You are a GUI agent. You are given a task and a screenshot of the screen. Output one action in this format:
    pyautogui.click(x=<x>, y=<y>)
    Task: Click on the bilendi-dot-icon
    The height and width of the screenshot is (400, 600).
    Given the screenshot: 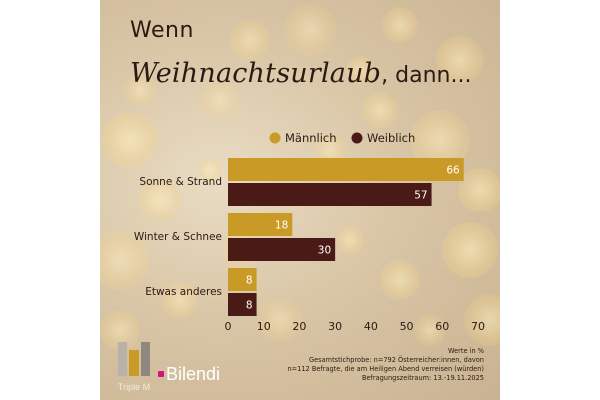 What is the action you would take?
    pyautogui.click(x=161, y=374)
    